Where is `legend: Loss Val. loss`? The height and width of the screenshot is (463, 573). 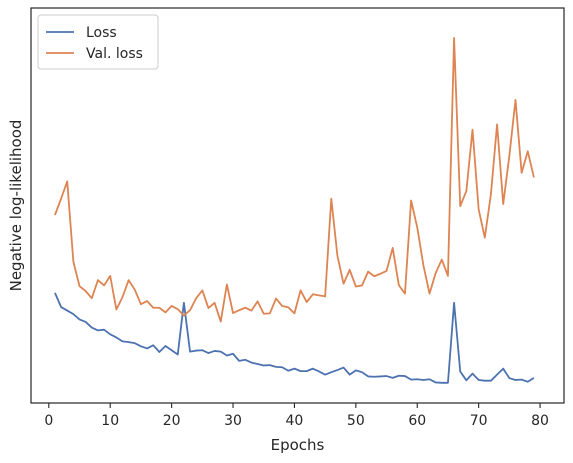
legend: Loss Val. loss is located at coordinates (98, 42).